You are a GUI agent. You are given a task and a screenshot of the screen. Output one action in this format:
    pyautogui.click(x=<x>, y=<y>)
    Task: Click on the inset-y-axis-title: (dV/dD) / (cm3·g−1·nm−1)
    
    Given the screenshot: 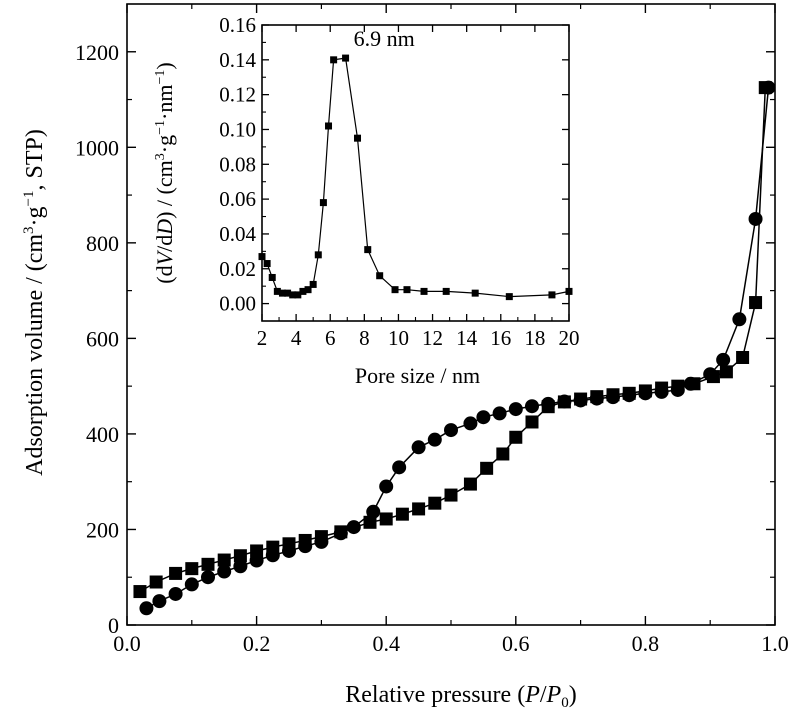 What is the action you would take?
    pyautogui.click(x=164, y=172)
    